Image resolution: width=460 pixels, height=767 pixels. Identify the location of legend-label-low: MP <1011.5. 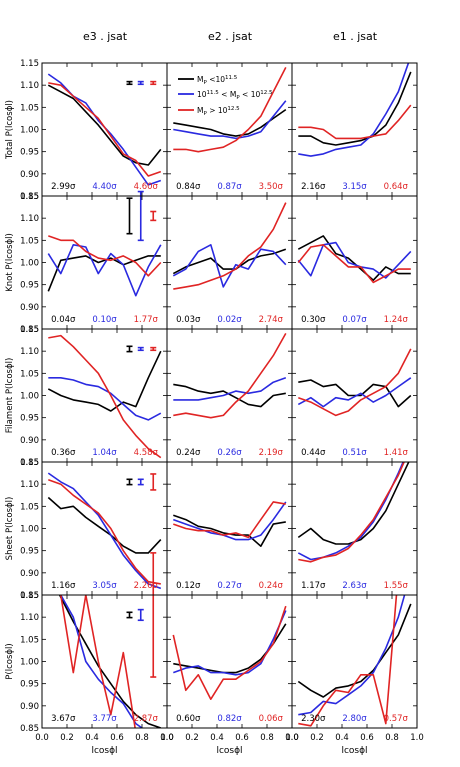
(217, 80).